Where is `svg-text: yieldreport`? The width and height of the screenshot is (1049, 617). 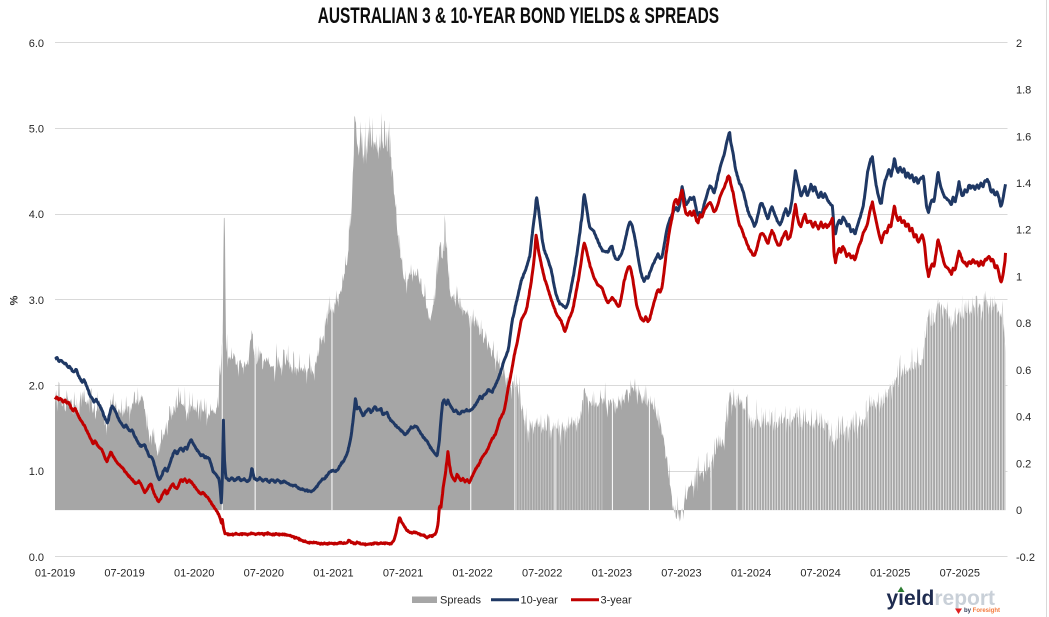 svg-text: yieldreport is located at coordinates (941, 598).